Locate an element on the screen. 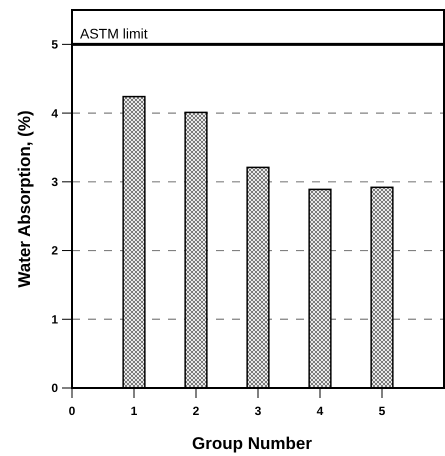  y-tick-label: 0 is located at coordinates (54, 388).